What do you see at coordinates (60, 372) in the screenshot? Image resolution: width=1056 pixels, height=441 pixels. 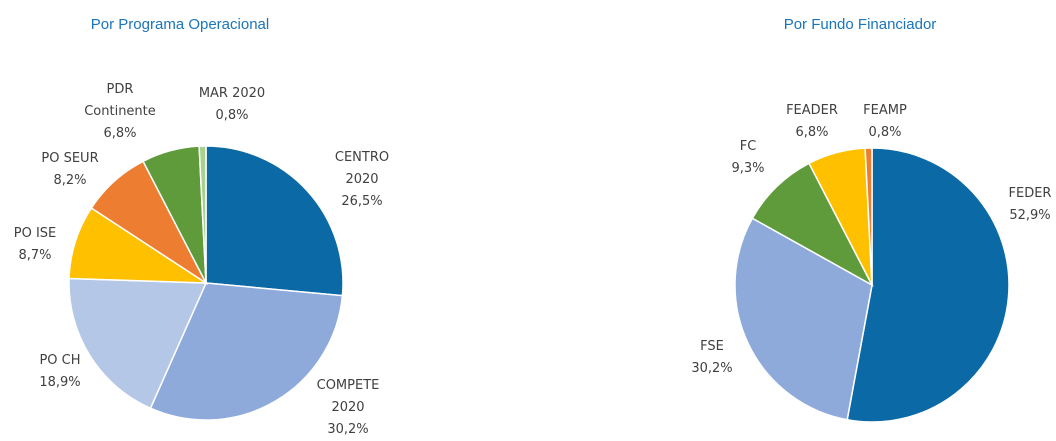 I see `slice-label: PO CH 18,9%` at bounding box center [60, 372].